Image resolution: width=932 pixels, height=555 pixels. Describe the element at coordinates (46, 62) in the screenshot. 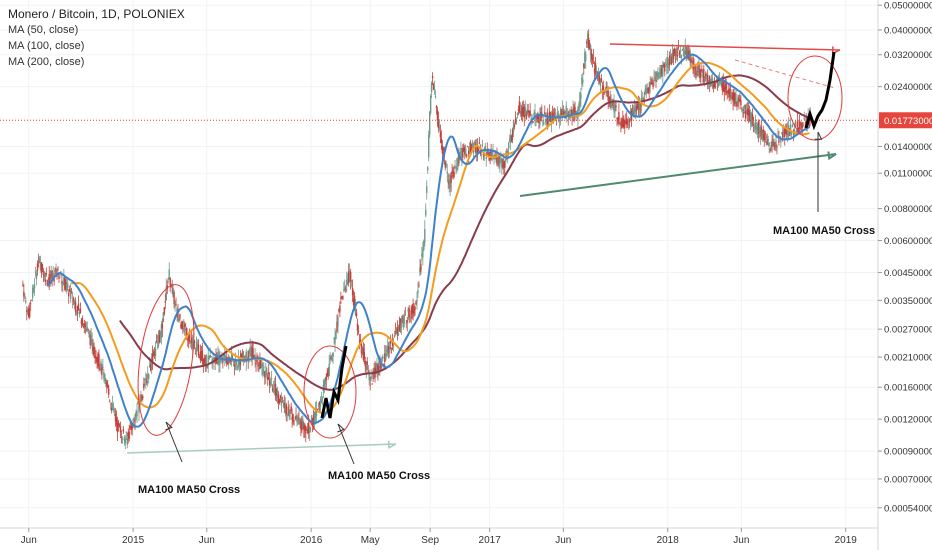

I see `legend-ma200: MA (200, close)` at that location.